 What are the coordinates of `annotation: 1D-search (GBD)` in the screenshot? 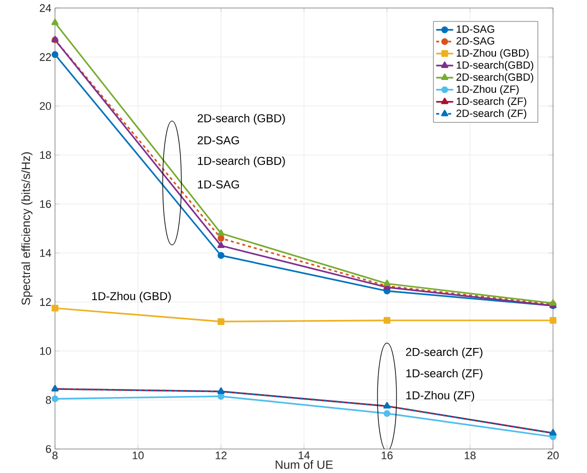 It's located at (241, 162).